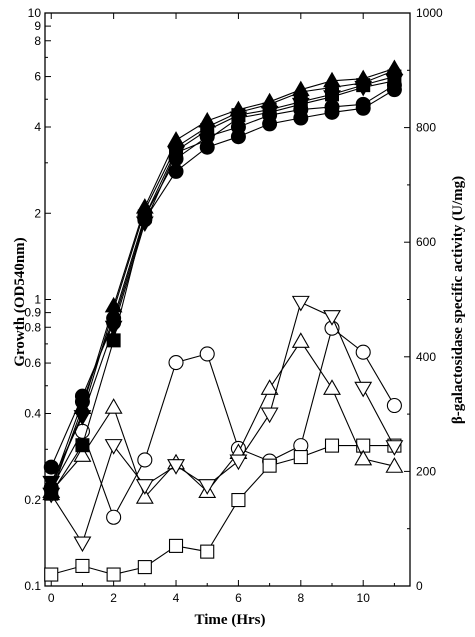 The height and width of the screenshot is (637, 475). I want to click on x-tick-label: 8, so click(300, 598).